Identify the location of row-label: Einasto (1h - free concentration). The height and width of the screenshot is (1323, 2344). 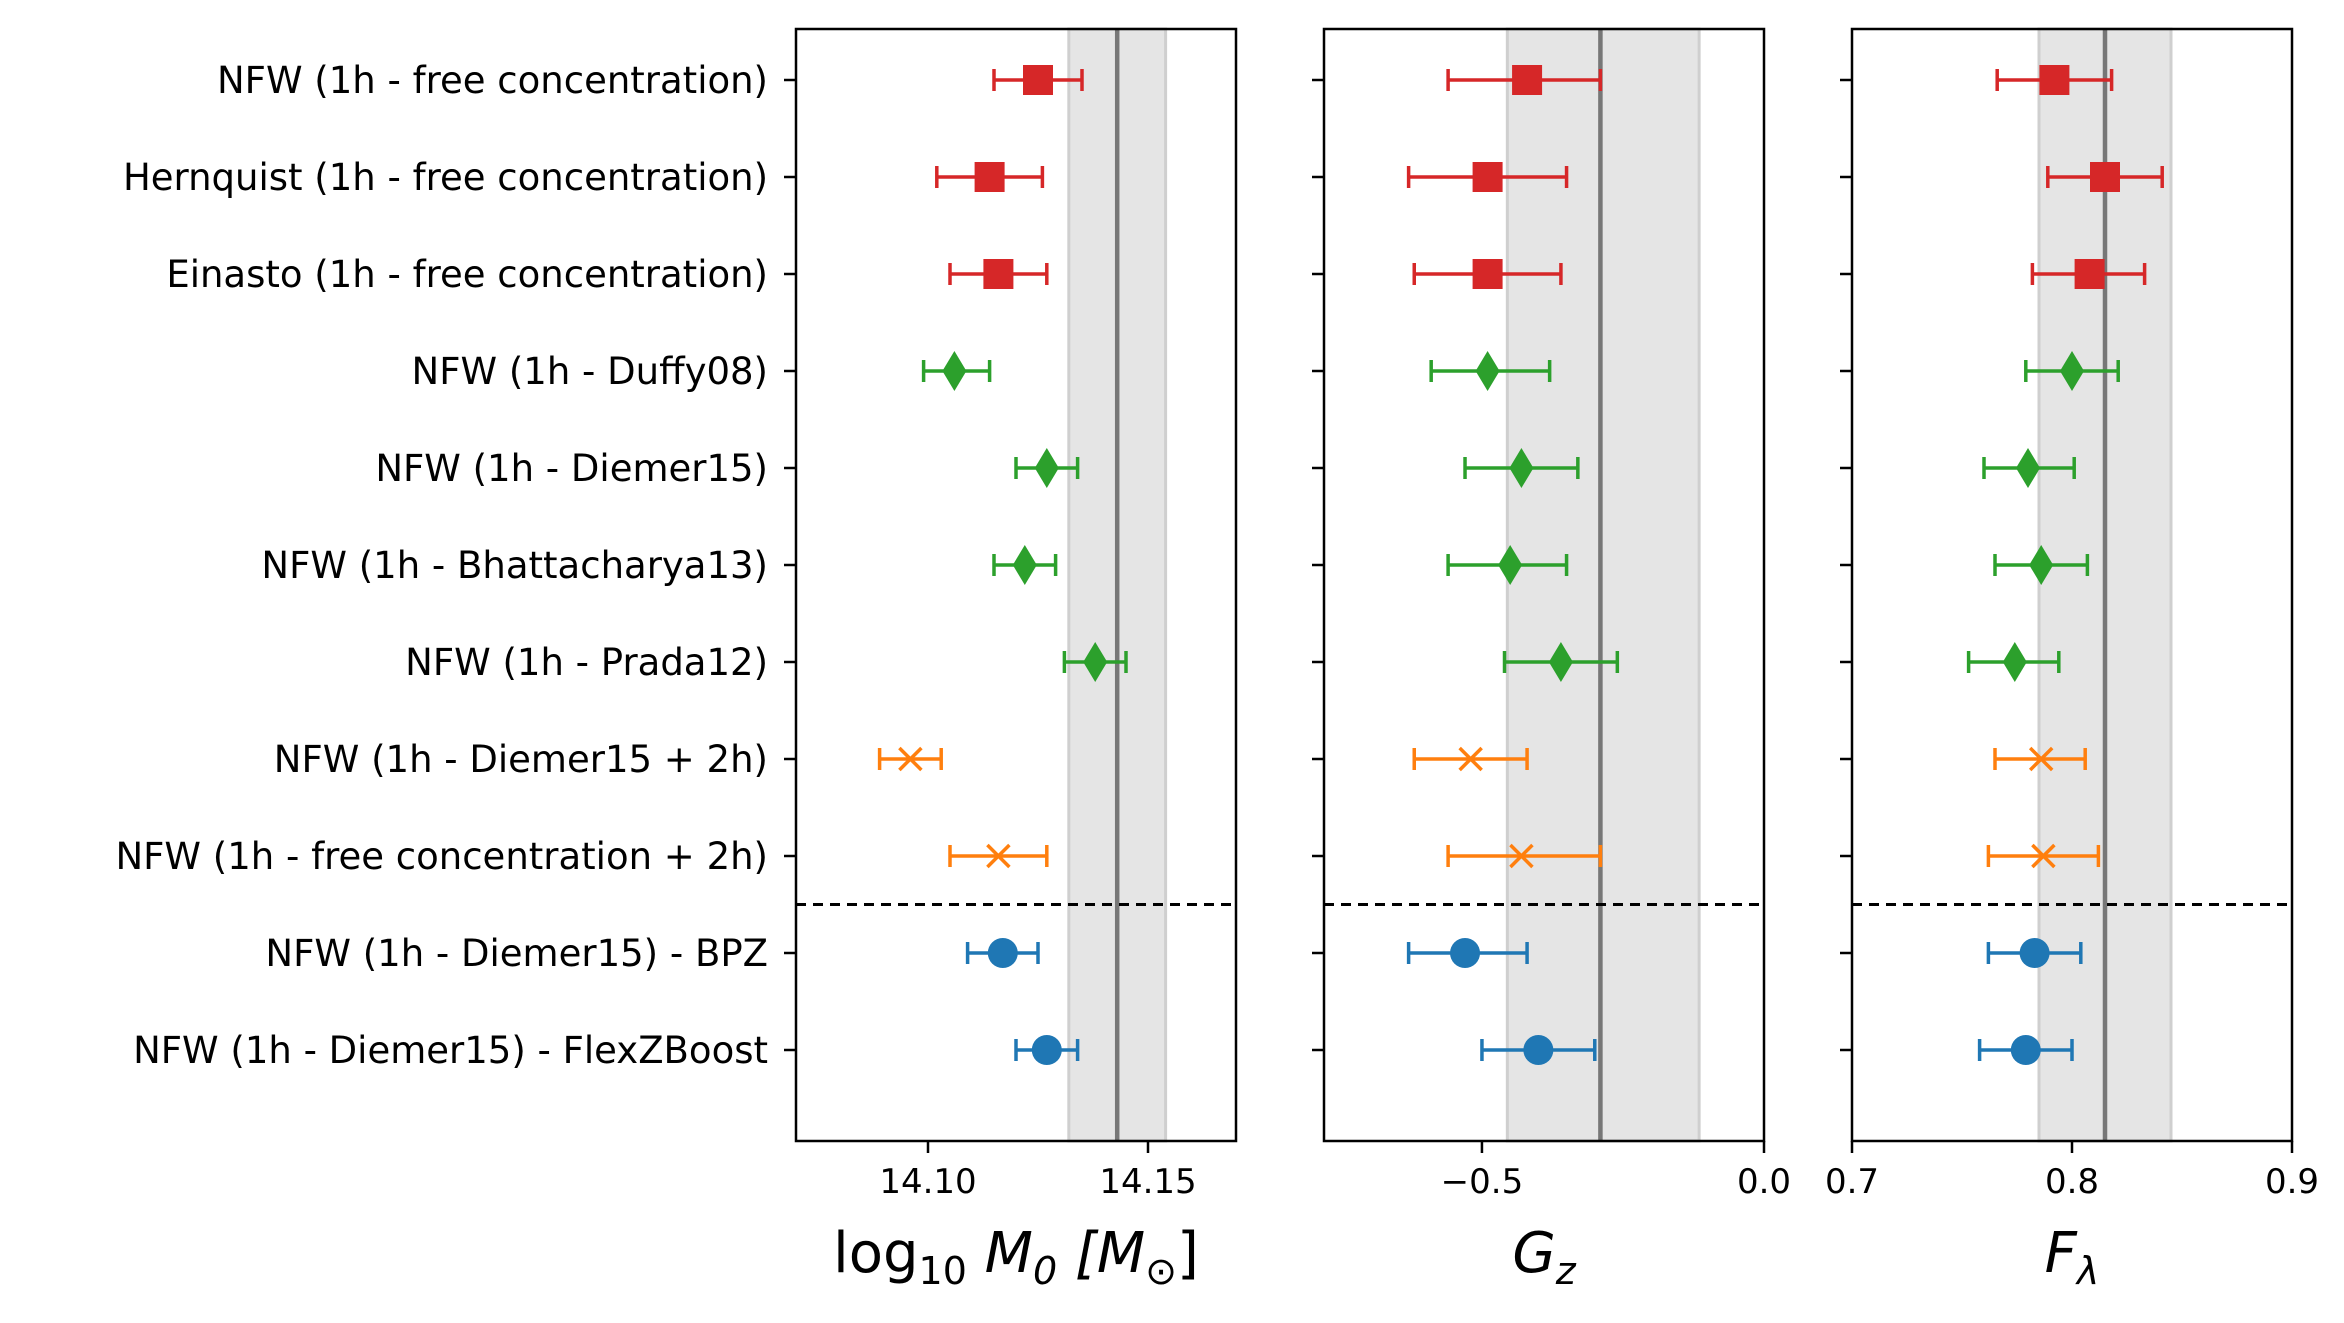
(467, 274).